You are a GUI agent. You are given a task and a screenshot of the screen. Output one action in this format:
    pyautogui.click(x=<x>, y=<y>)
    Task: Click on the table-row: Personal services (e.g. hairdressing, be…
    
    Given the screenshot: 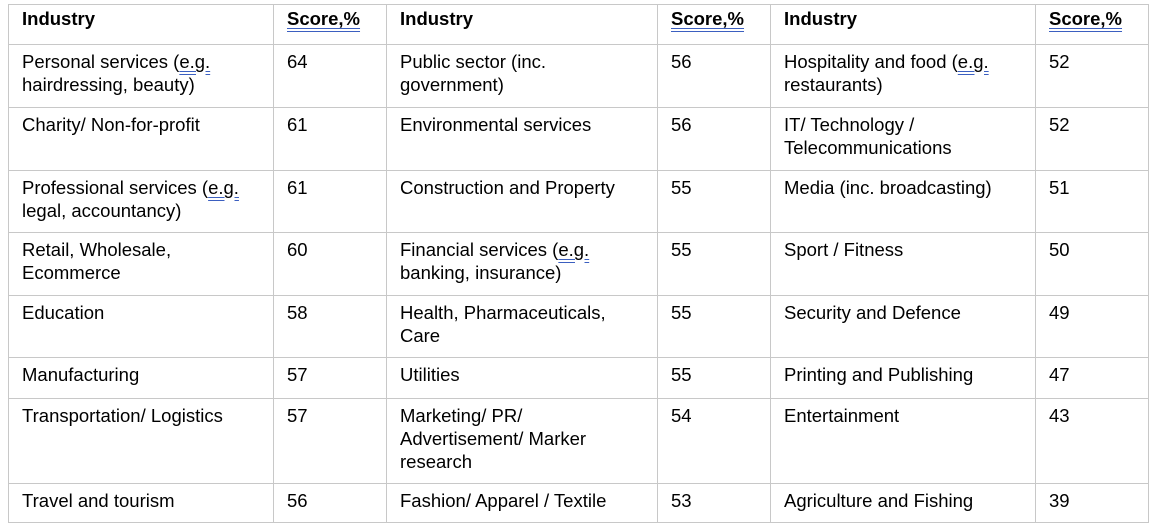 What is the action you would take?
    pyautogui.click(x=578, y=76)
    